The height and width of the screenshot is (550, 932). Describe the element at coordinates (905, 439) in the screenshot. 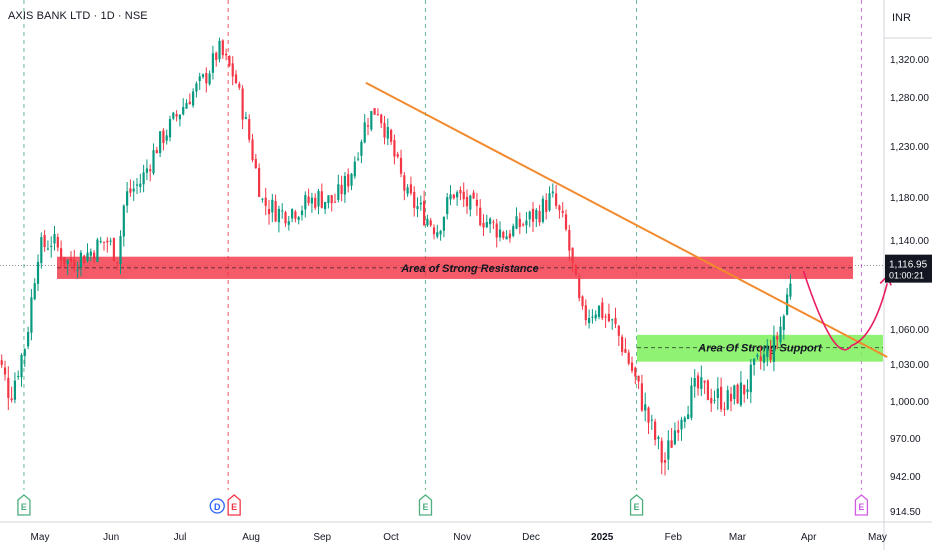

I see `y-tick-label: 970.00` at that location.